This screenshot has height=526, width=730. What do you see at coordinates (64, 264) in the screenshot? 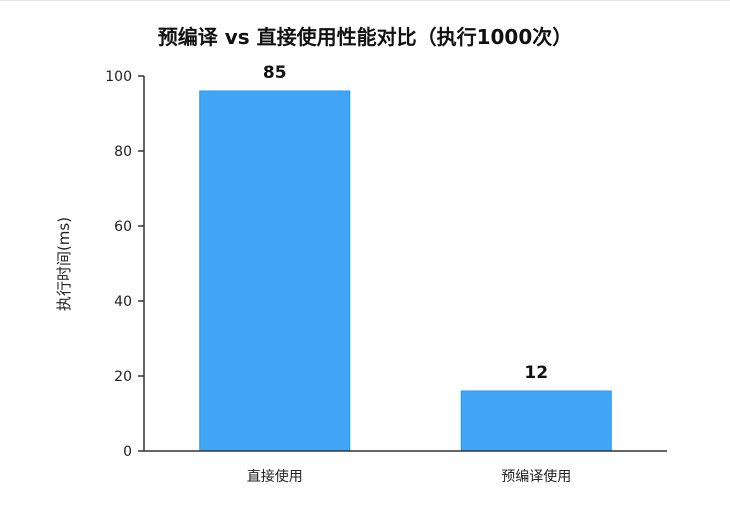
I see `y-axis-label: 执行时间(ms)` at bounding box center [64, 264].